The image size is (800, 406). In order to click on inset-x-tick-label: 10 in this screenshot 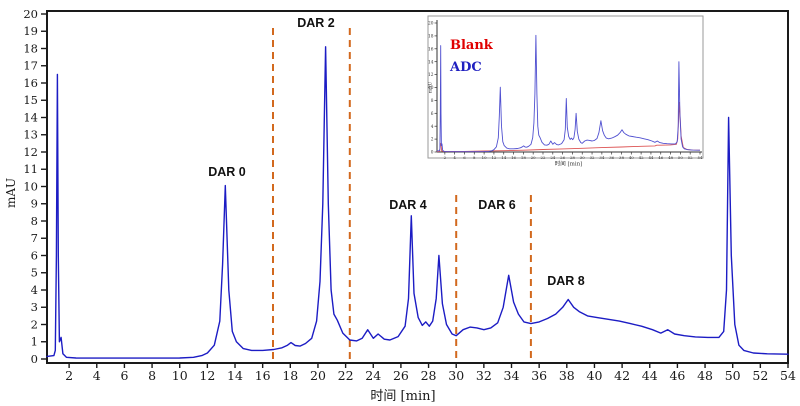, I will do `click(484, 157)`.